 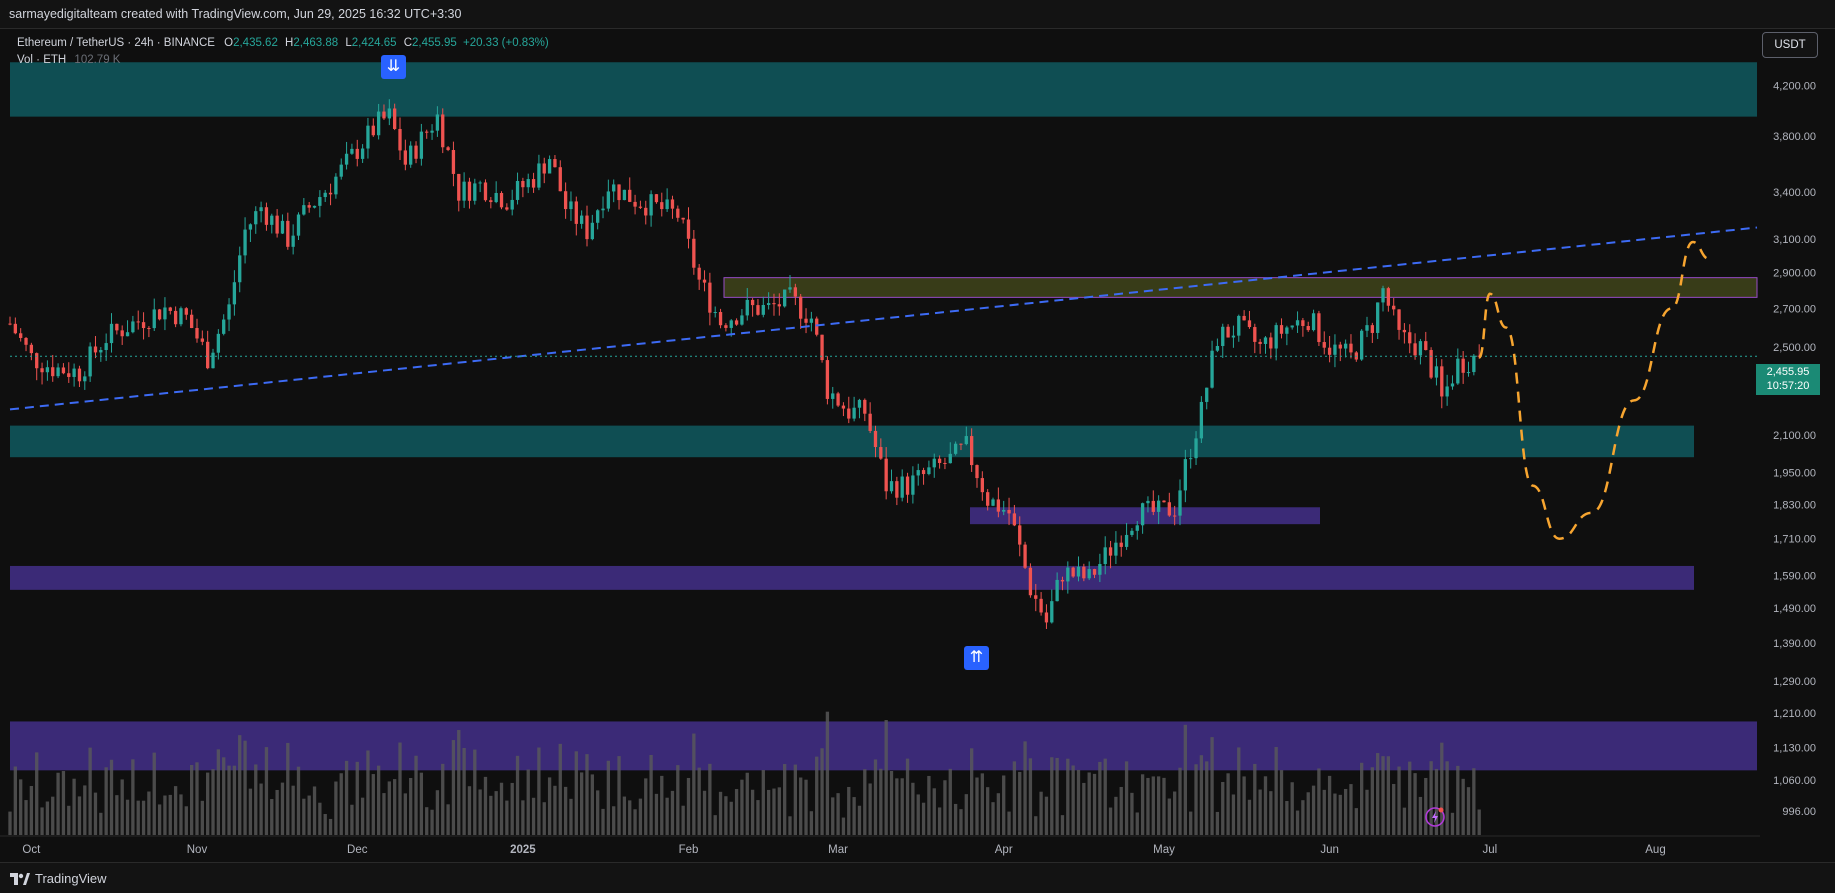 I want to click on price-tick-label: 3,100.00, so click(x=1794, y=240).